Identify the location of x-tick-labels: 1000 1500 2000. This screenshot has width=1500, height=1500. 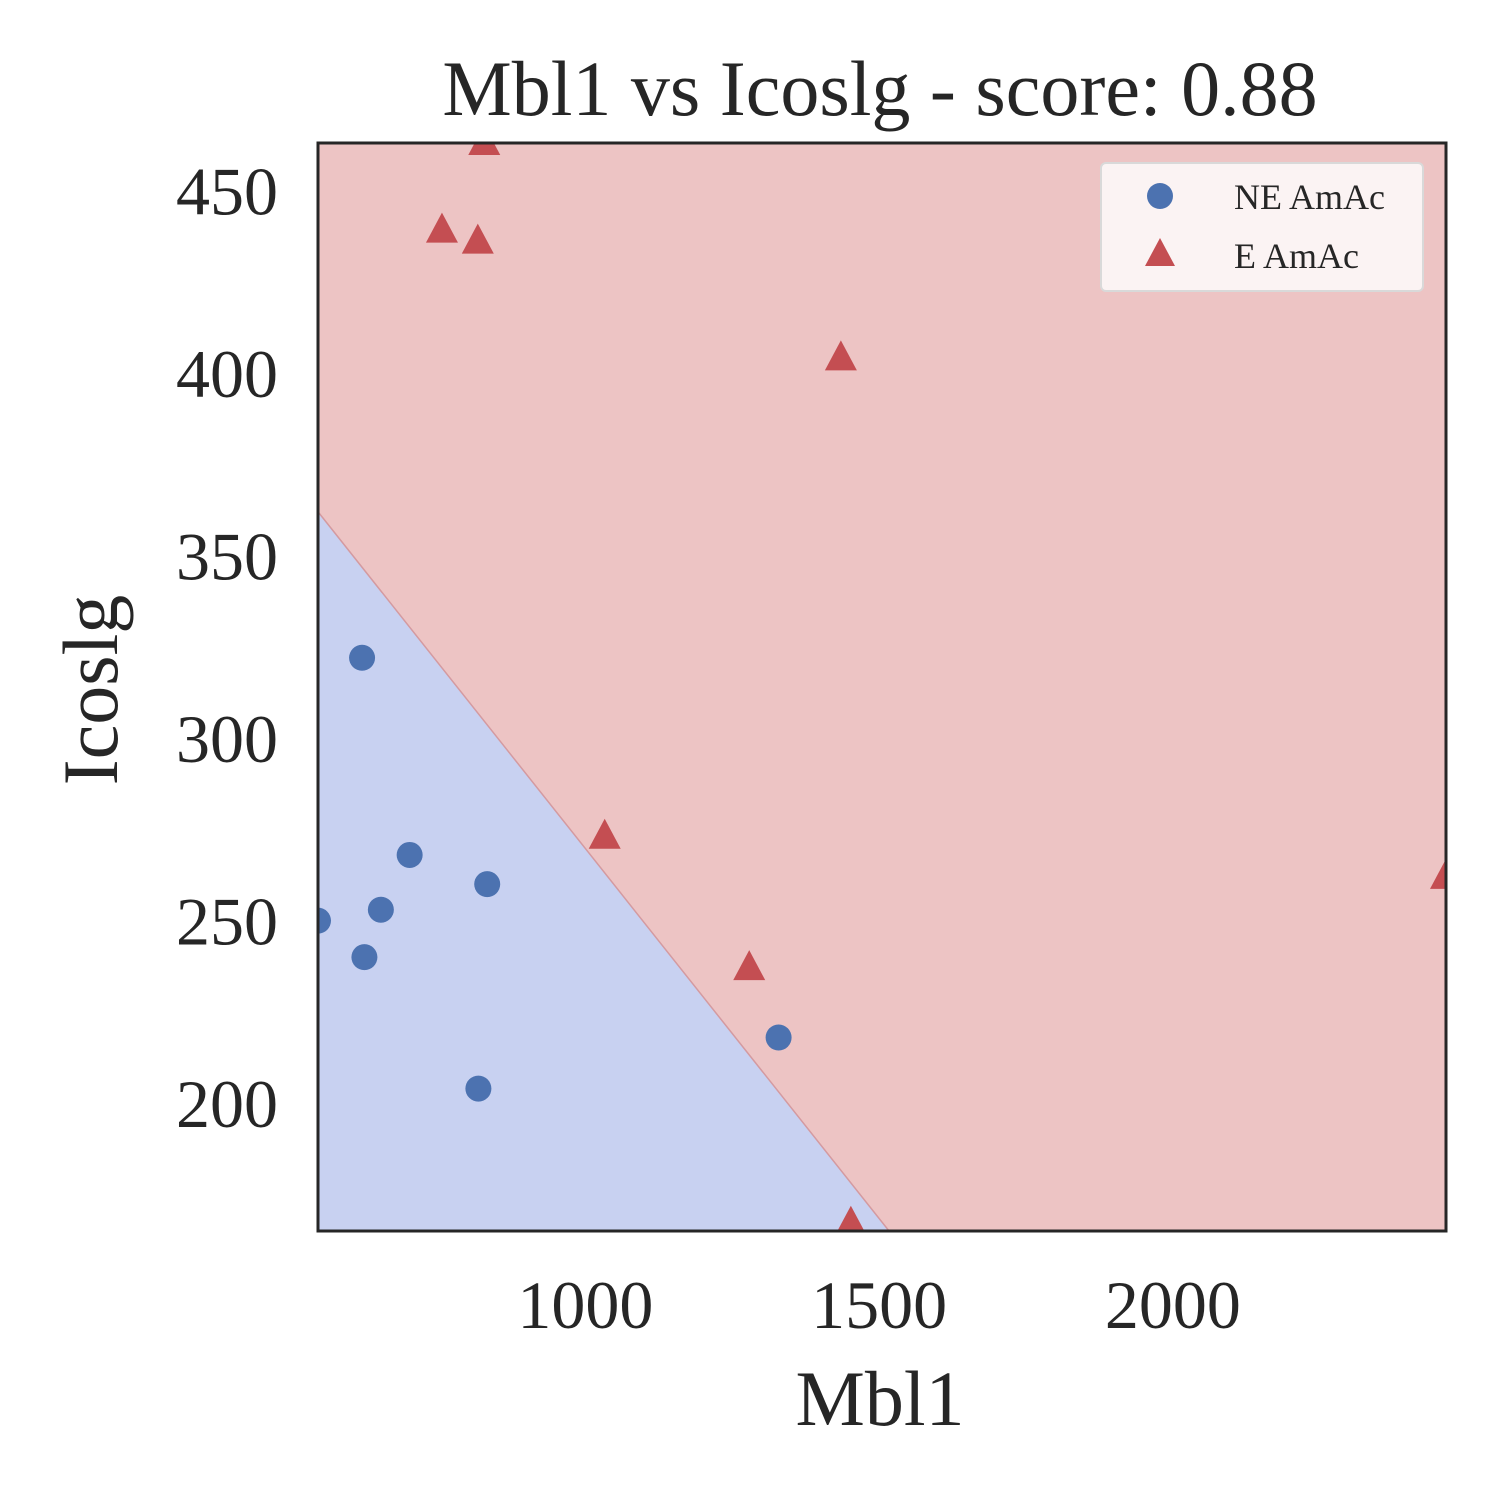
(879, 1305).